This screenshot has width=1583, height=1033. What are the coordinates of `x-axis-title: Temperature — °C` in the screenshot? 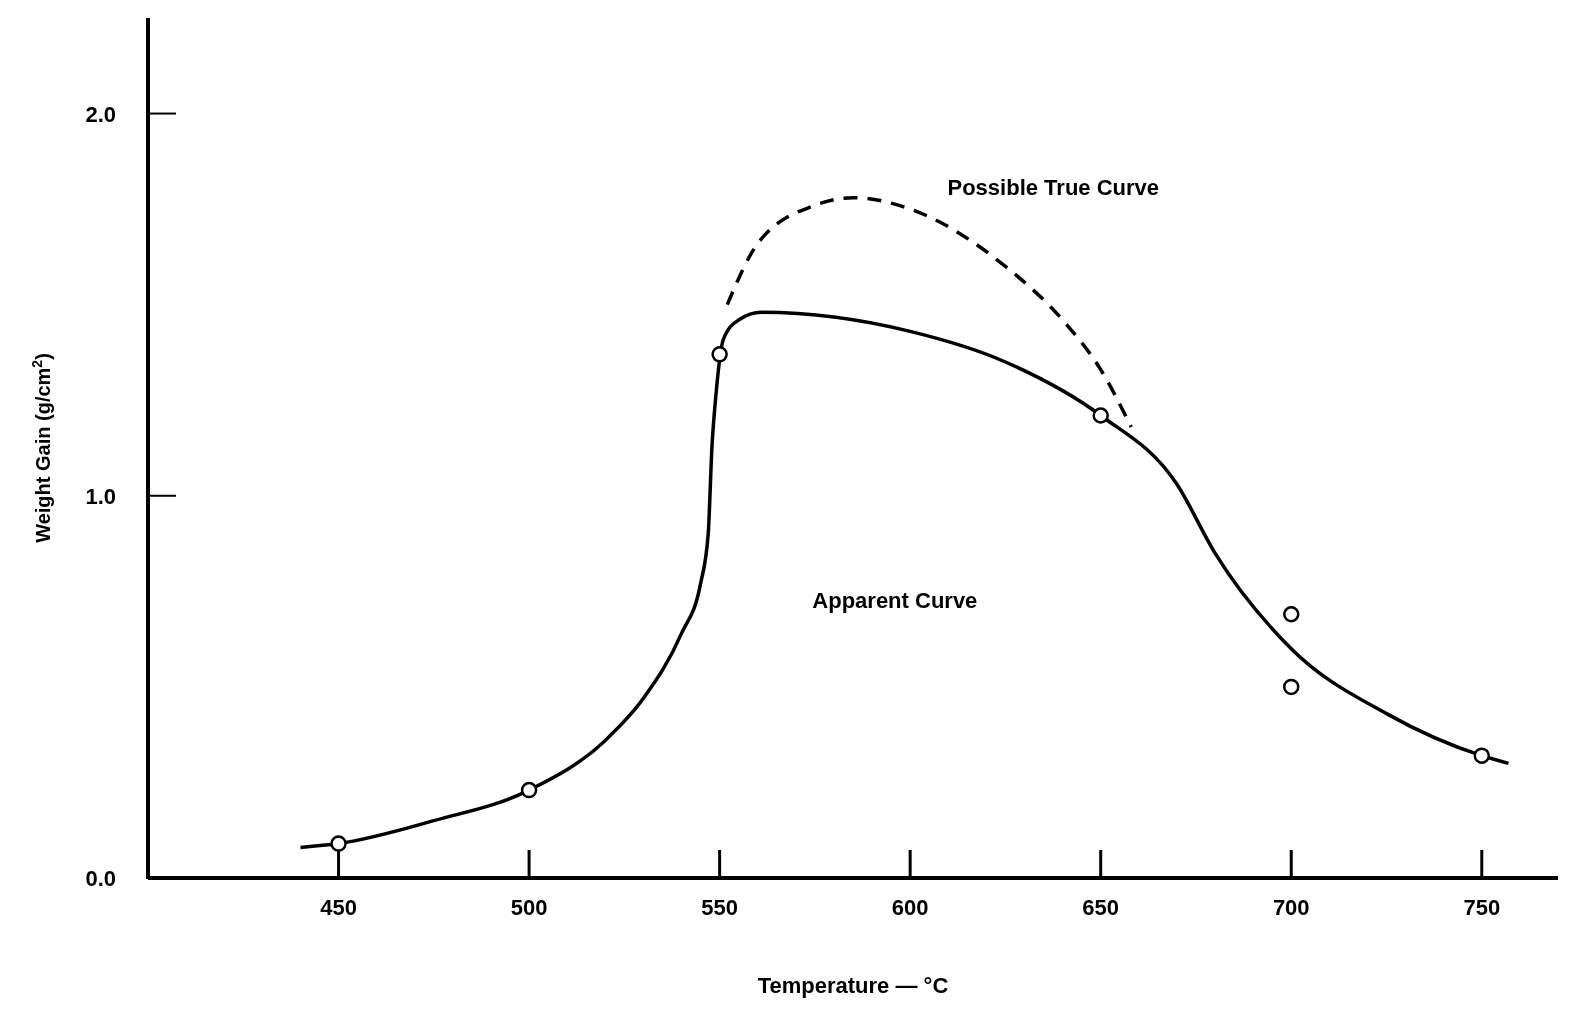 It's located at (853, 985).